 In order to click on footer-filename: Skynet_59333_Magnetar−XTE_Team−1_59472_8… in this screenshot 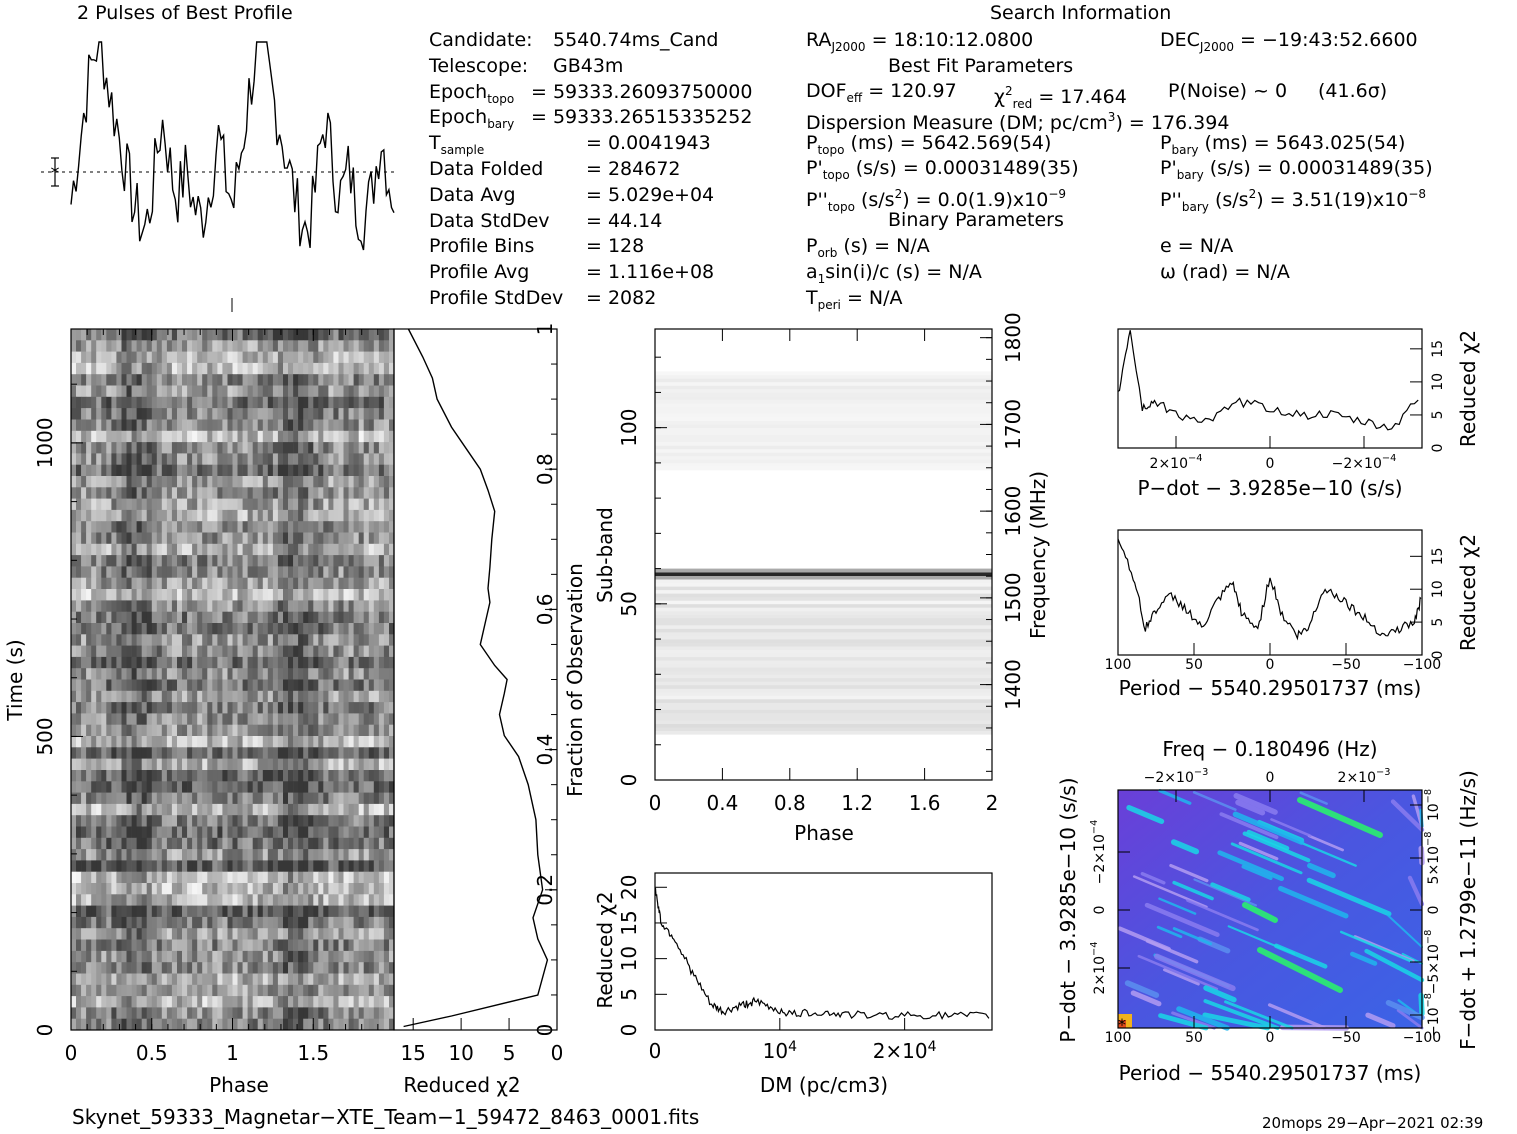, I will do `click(386, 1117)`.